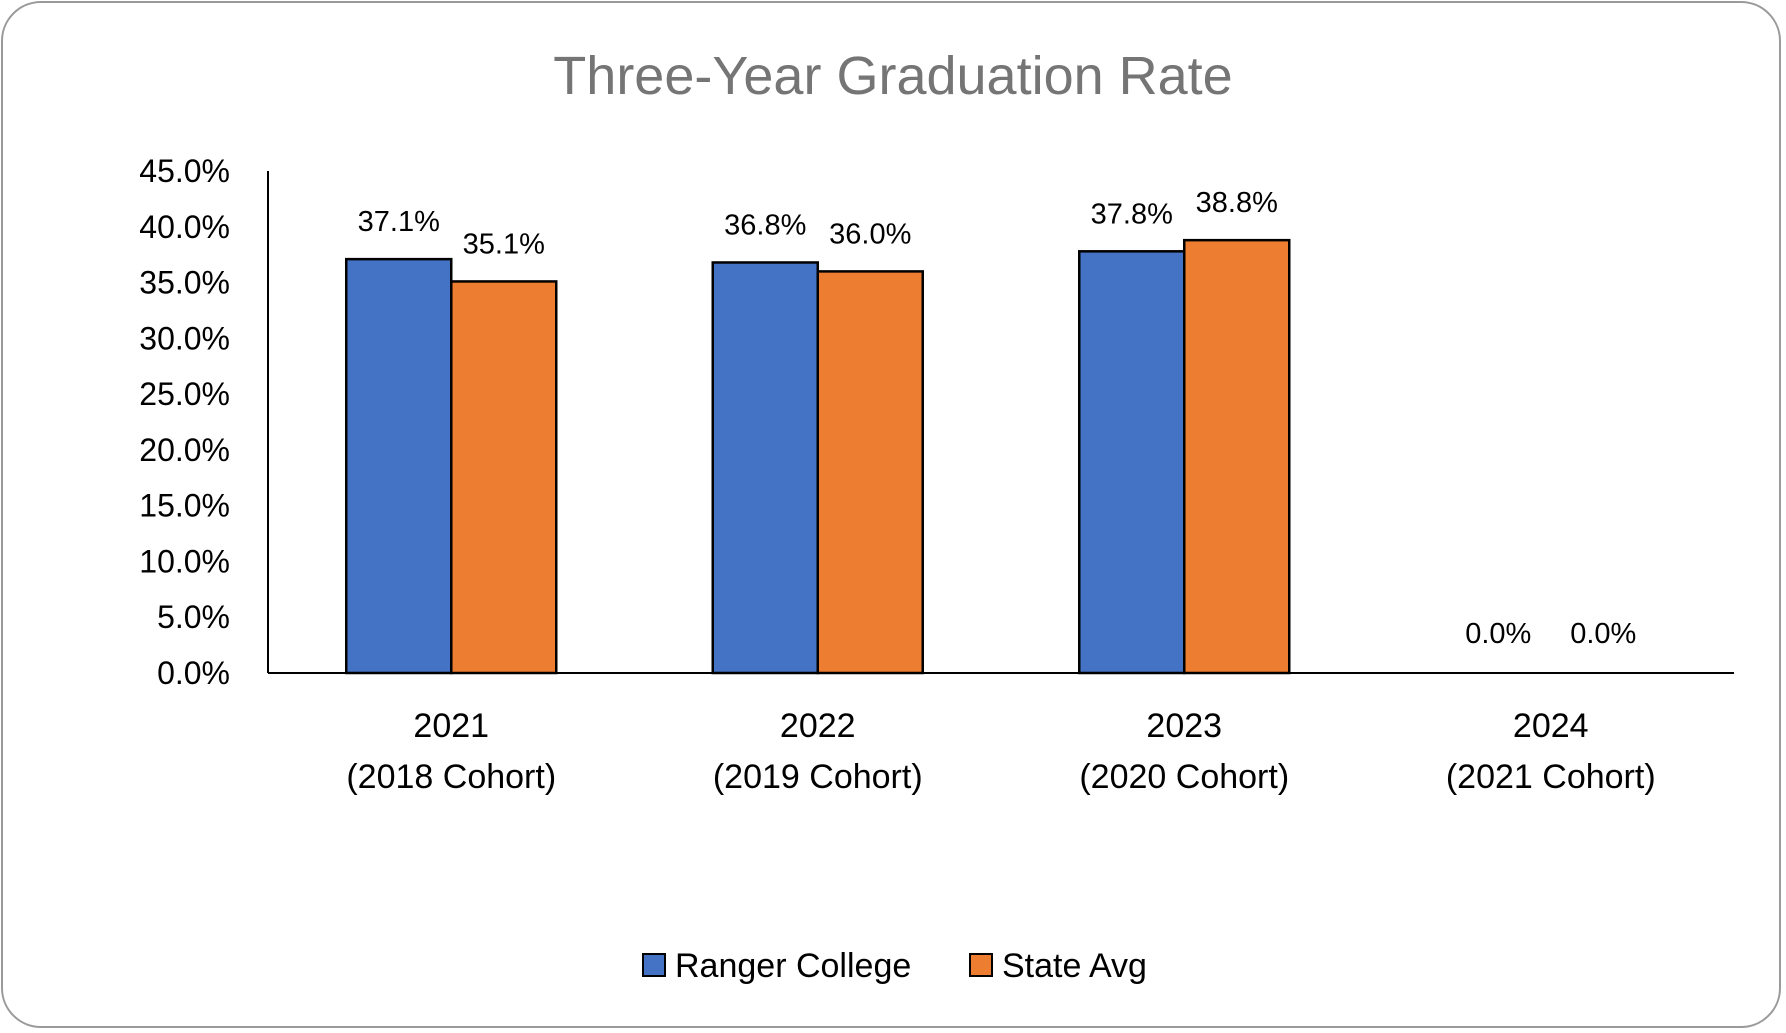 The height and width of the screenshot is (1033, 1786). What do you see at coordinates (451, 777) in the screenshot?
I see `x-tick-label: (2018 Cohort)` at bounding box center [451, 777].